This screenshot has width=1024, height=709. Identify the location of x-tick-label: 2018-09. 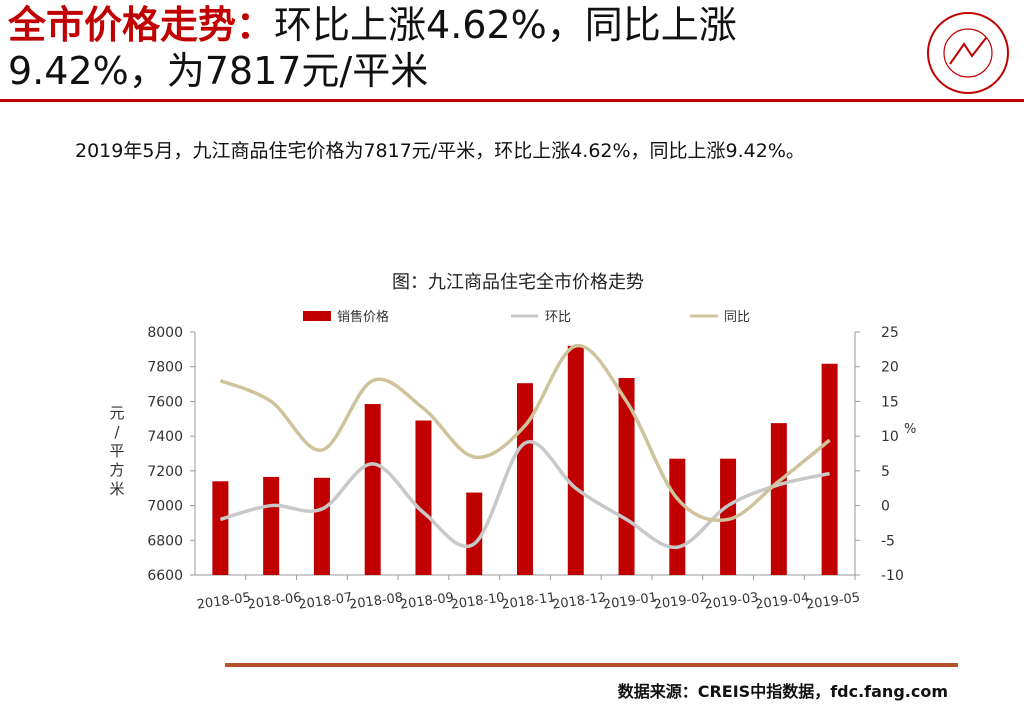
(427, 601).